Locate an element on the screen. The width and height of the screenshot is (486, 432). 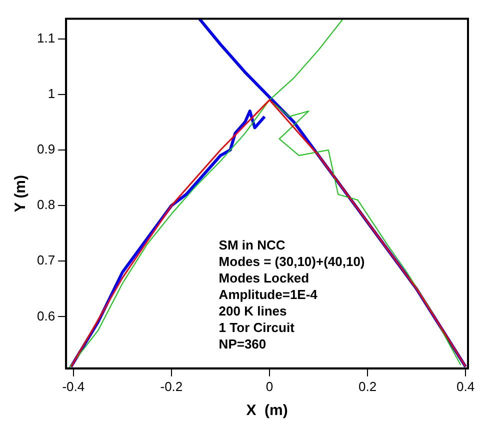
x-axis-title: X (m) is located at coordinates (267, 411).